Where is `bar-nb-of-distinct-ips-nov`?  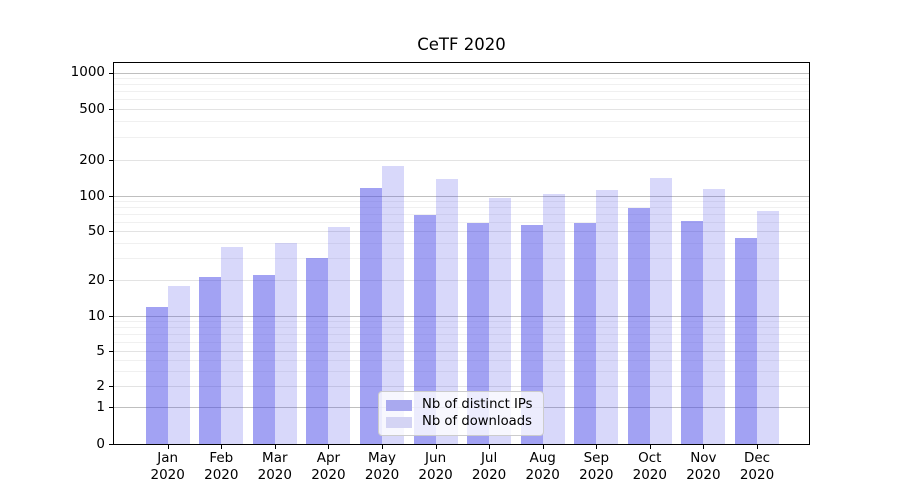
bar-nb-of-distinct-ips-nov is located at coordinates (692, 332).